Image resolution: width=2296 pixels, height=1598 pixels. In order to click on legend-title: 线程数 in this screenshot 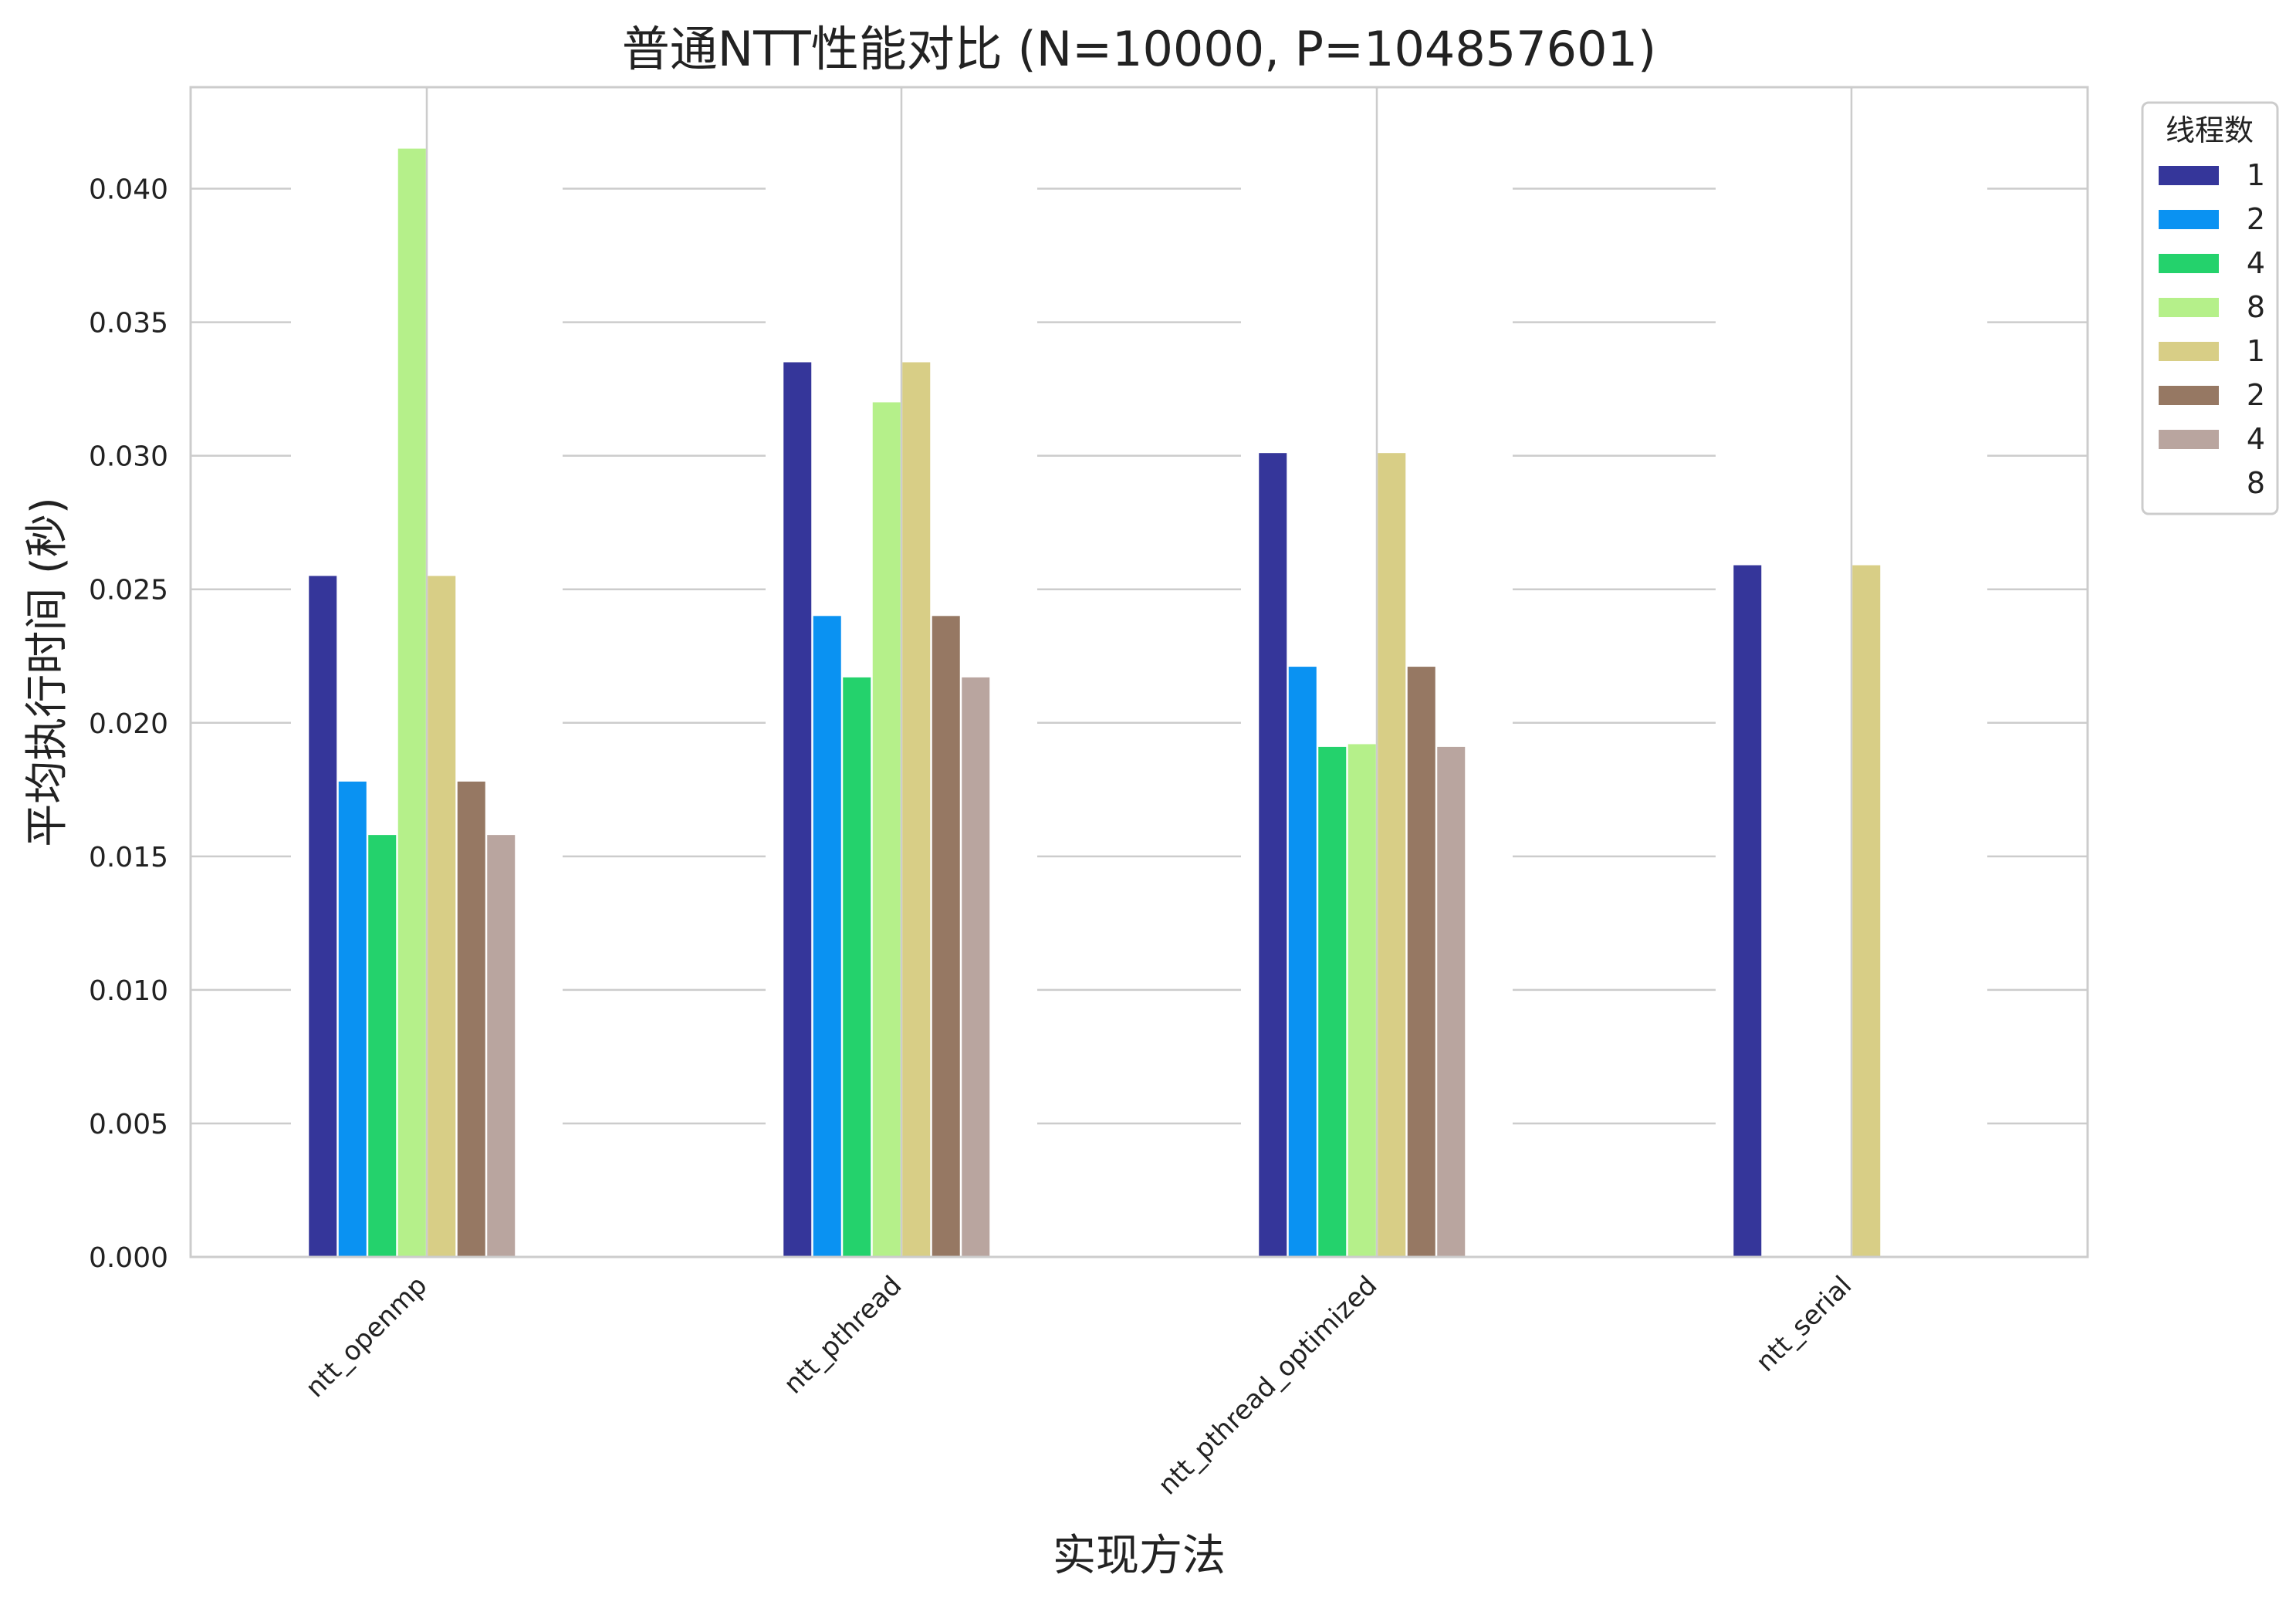, I will do `click(2210, 130)`.